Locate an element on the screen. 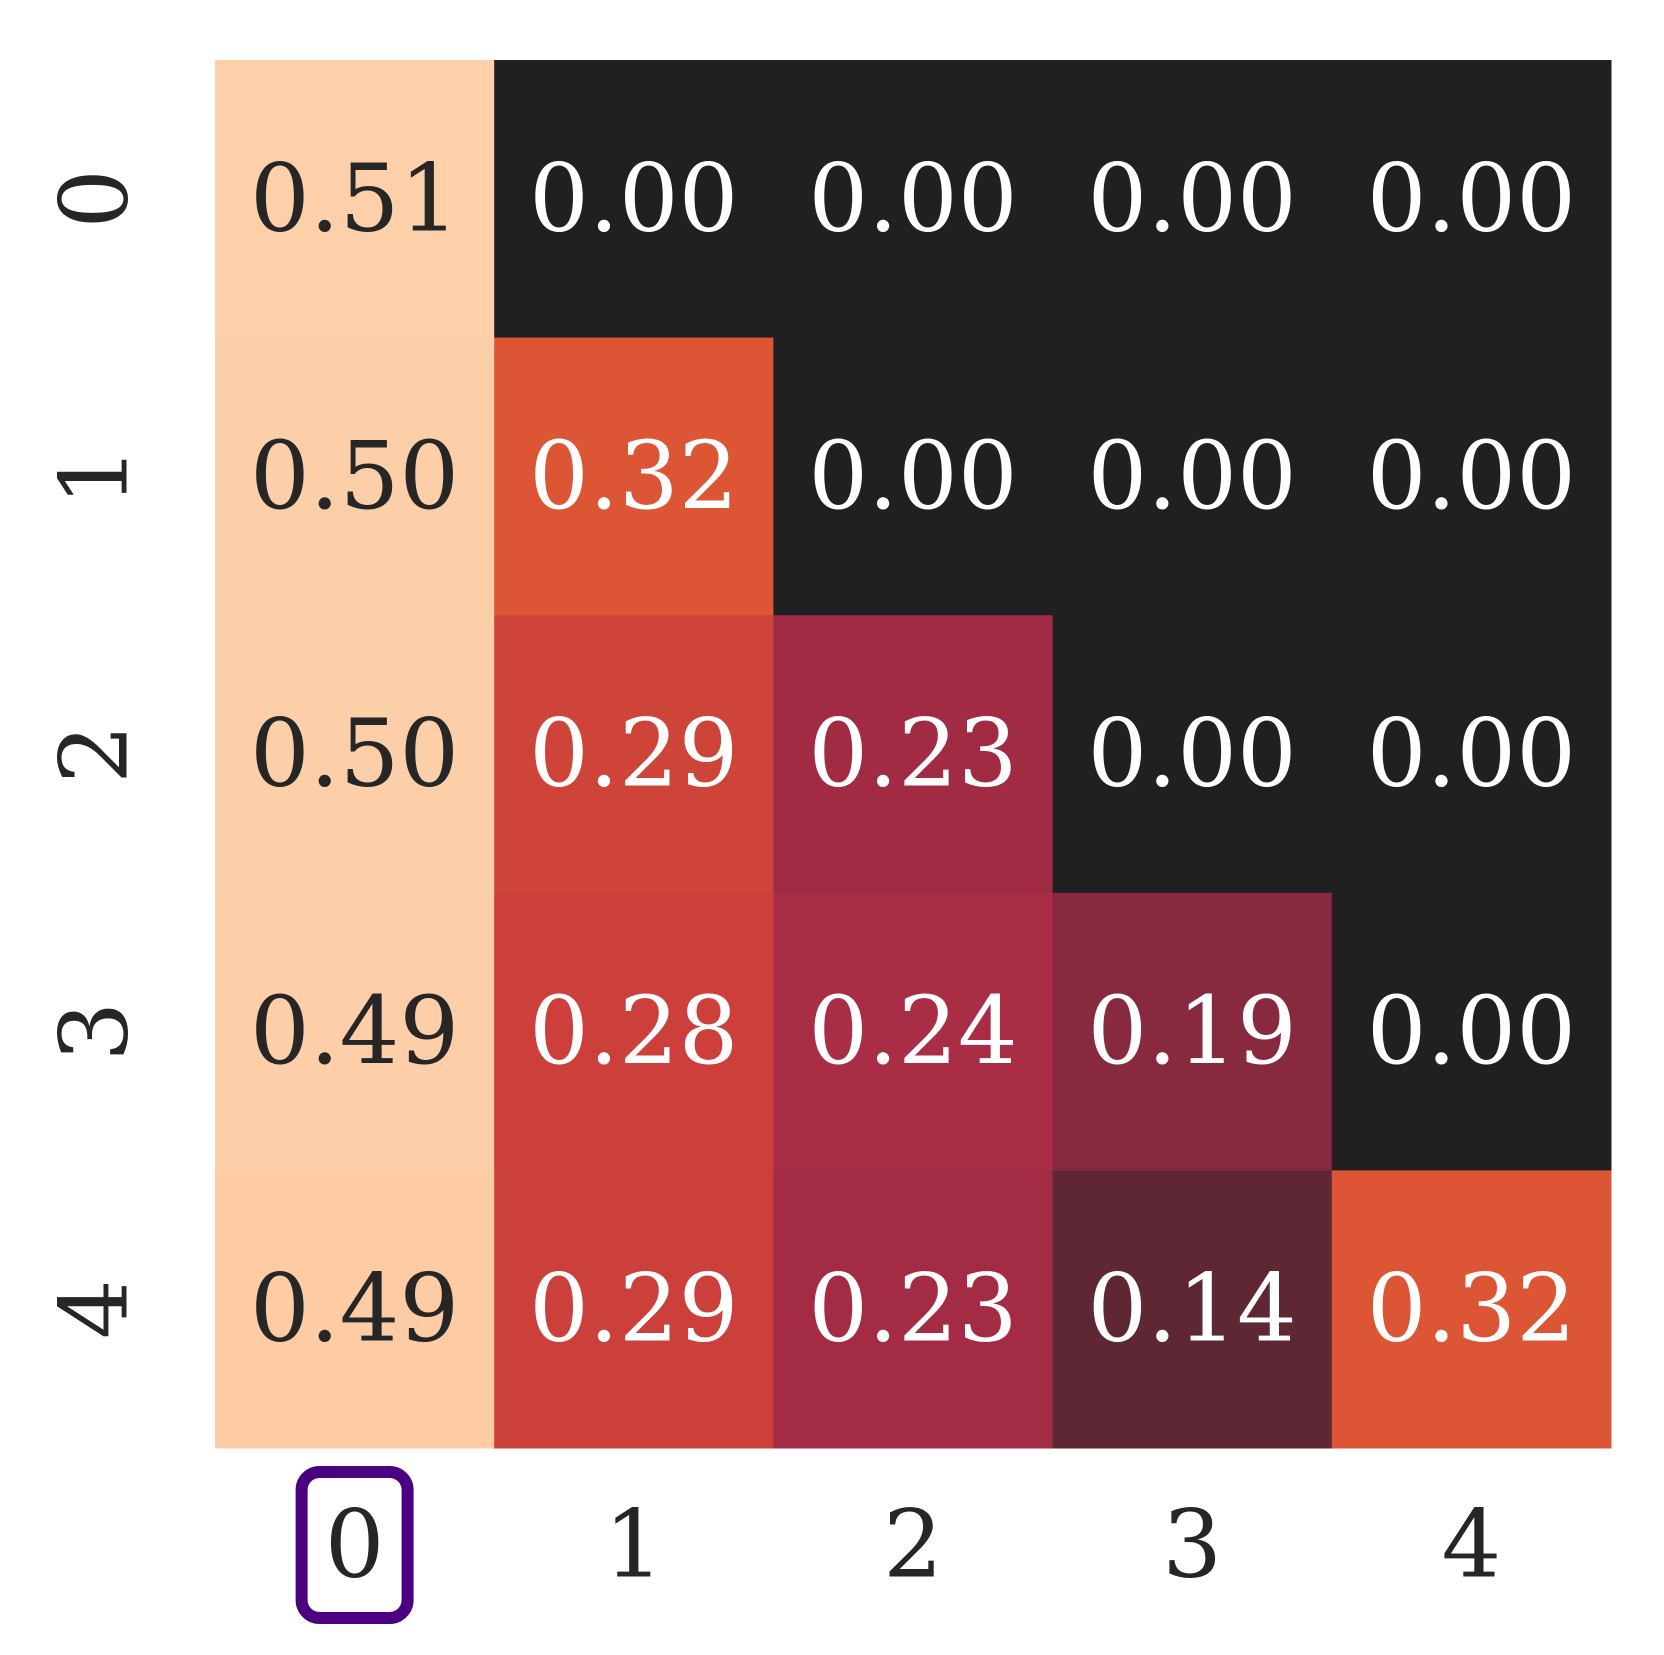 The image size is (1664, 1655). x-axis-tick-labels: 0 1 2 3 4 is located at coordinates (898, 1545).